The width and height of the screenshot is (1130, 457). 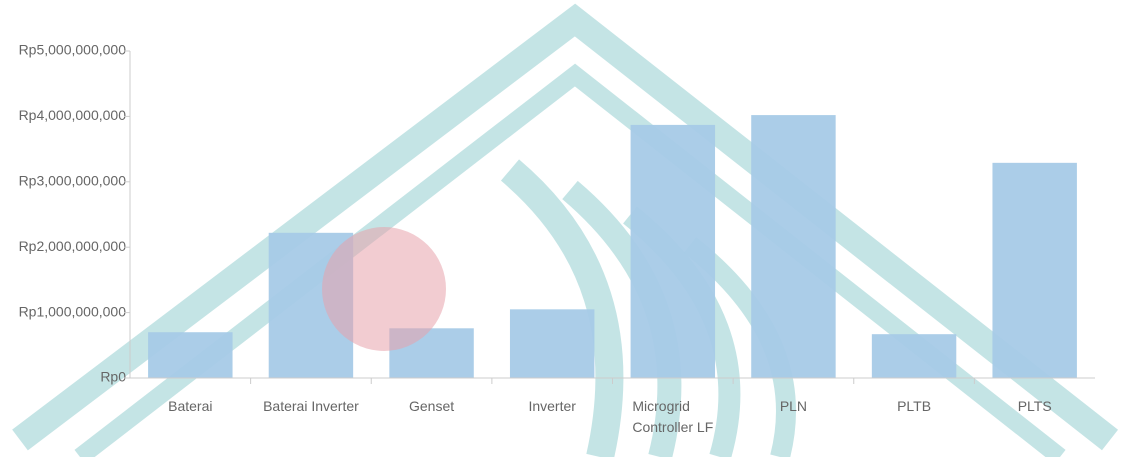 What do you see at coordinates (552, 406) in the screenshot?
I see `x-tick-label: Inverter` at bounding box center [552, 406].